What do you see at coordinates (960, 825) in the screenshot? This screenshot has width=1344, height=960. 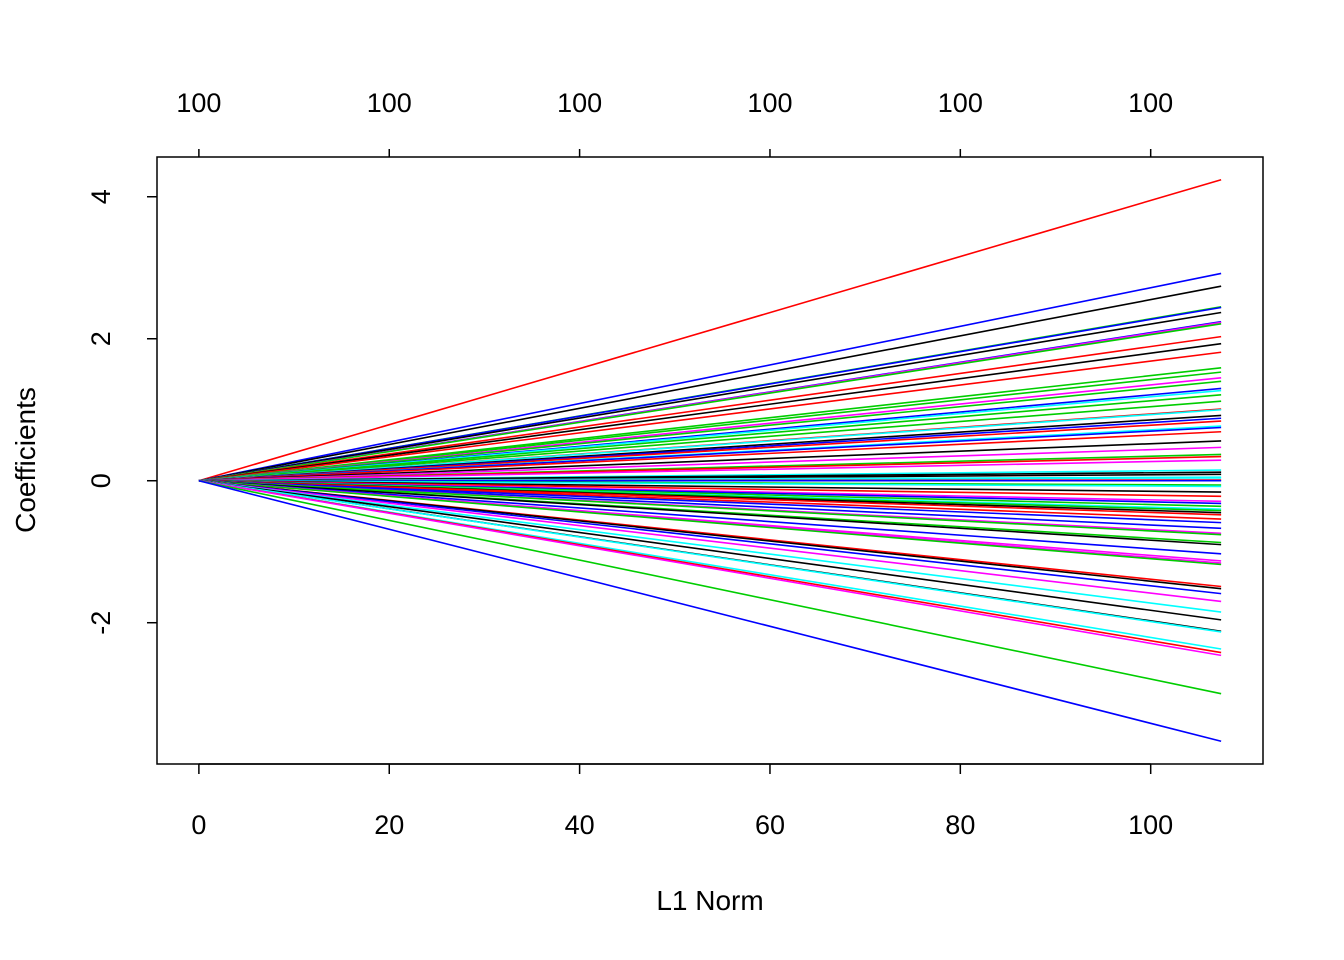 I see `x-tick-label: 80` at bounding box center [960, 825].